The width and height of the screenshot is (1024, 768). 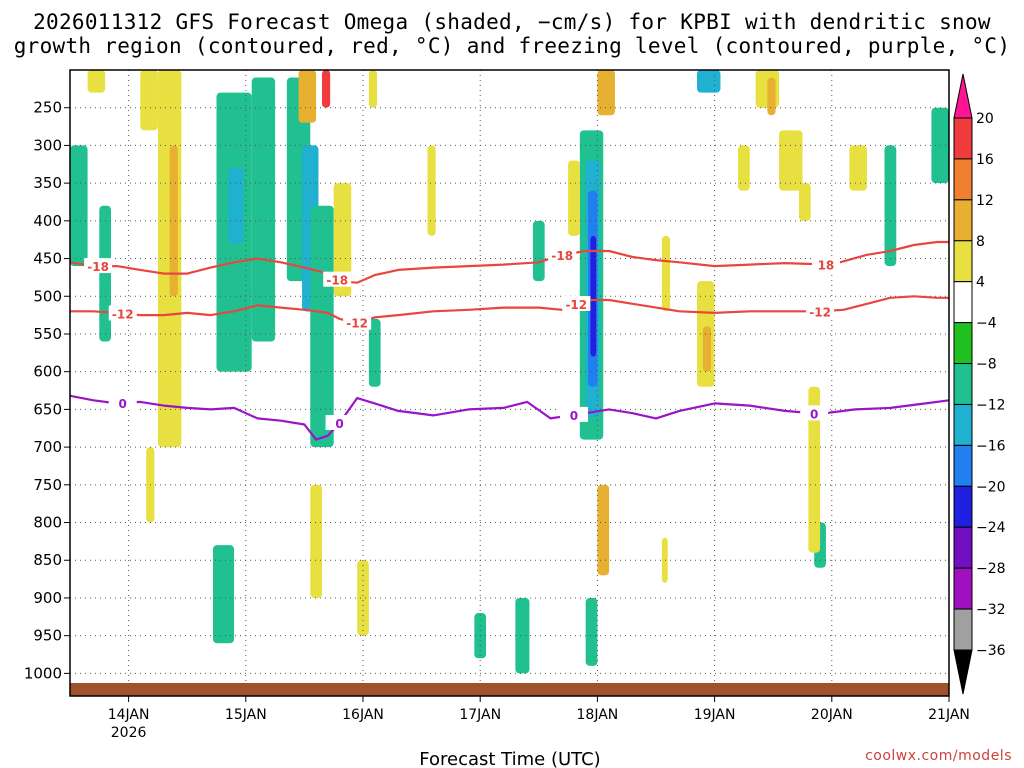 I want to click on y-tick-label-850: 850, so click(x=47, y=560).